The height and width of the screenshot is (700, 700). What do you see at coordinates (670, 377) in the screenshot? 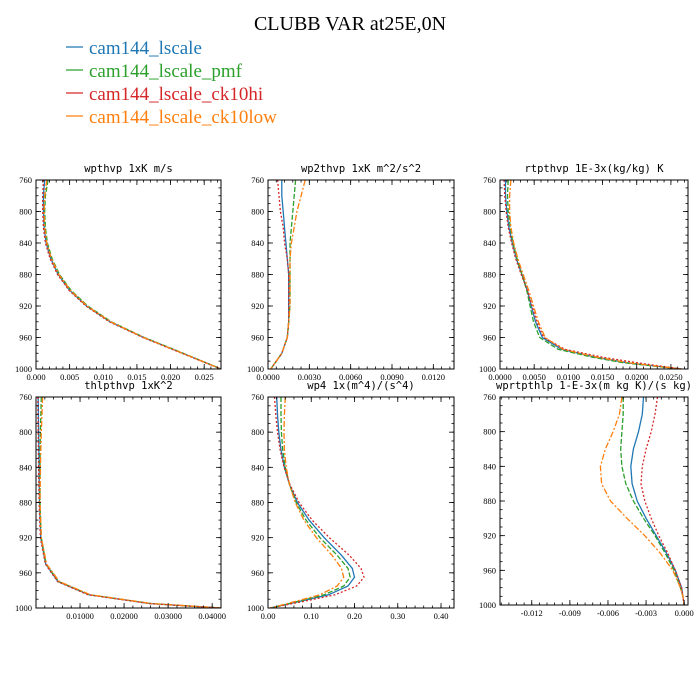
I see `x-tick-label: 0.0250` at bounding box center [670, 377].